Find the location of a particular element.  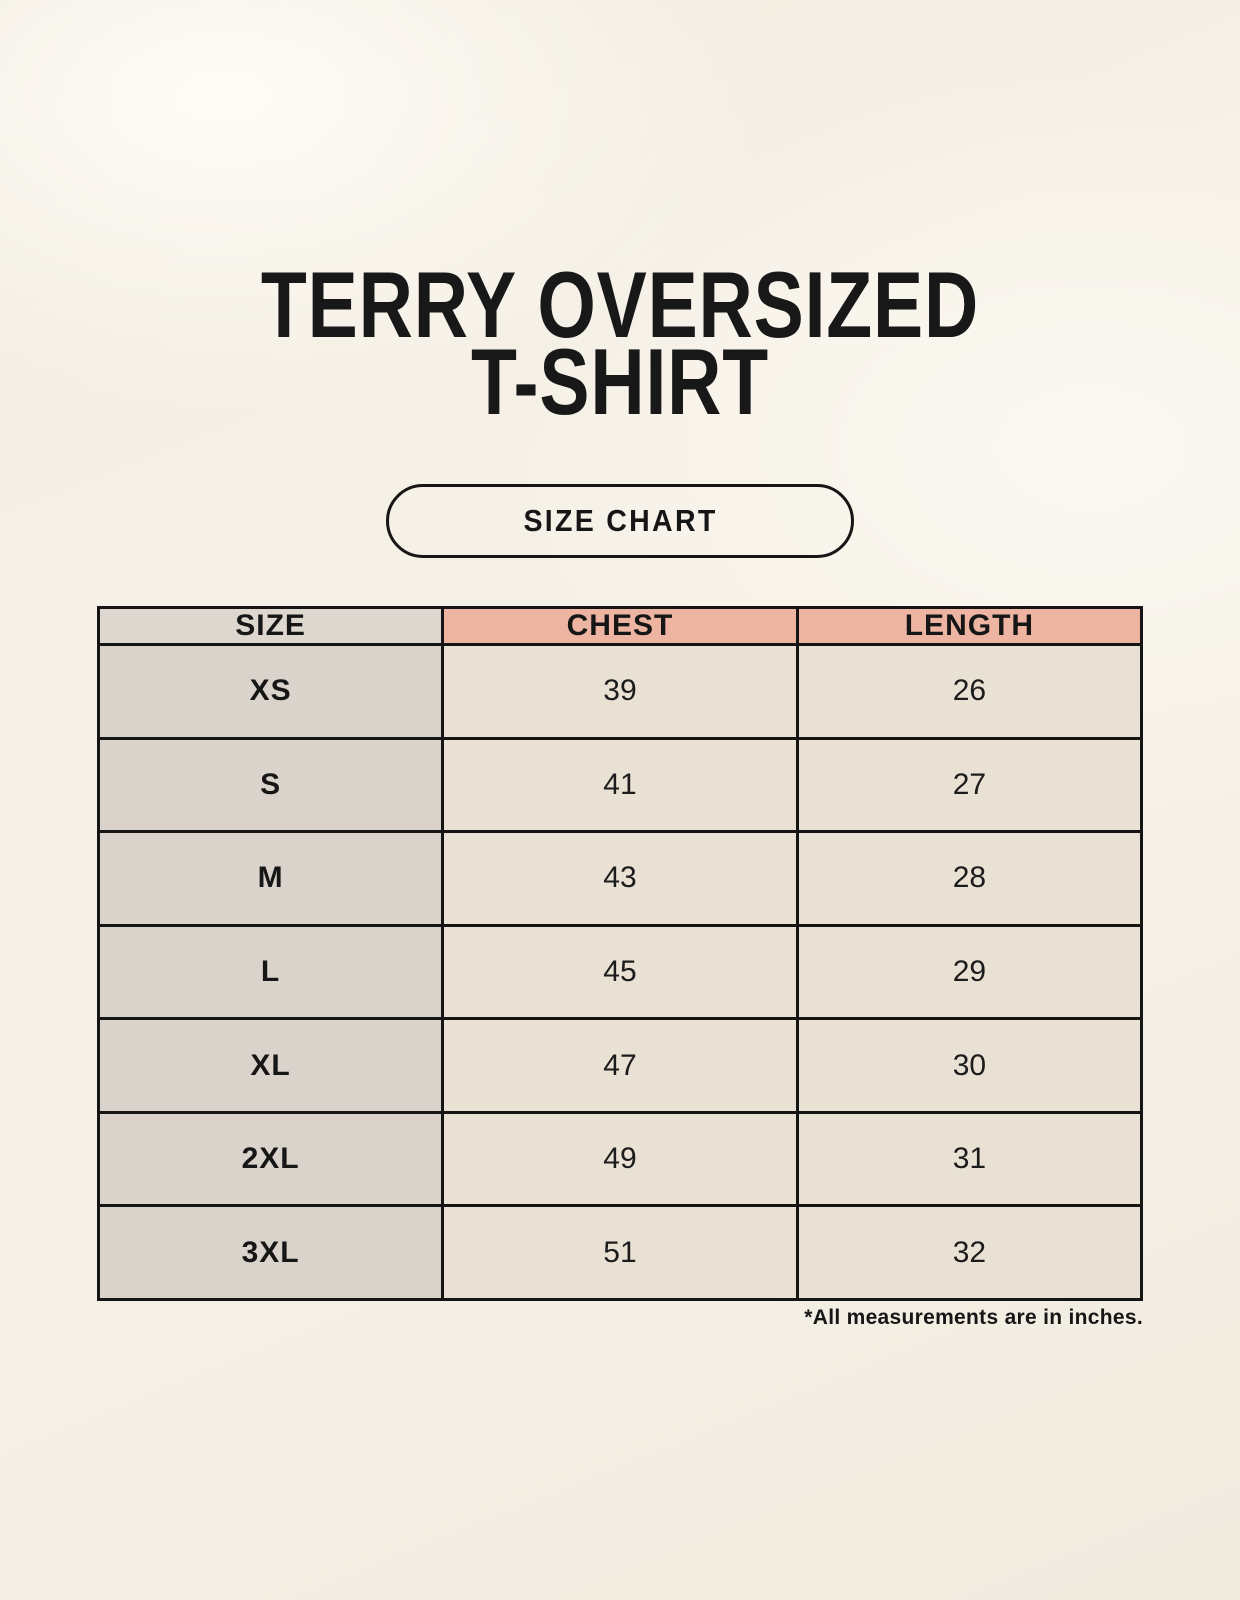

chest-value: 41 is located at coordinates (620, 785).